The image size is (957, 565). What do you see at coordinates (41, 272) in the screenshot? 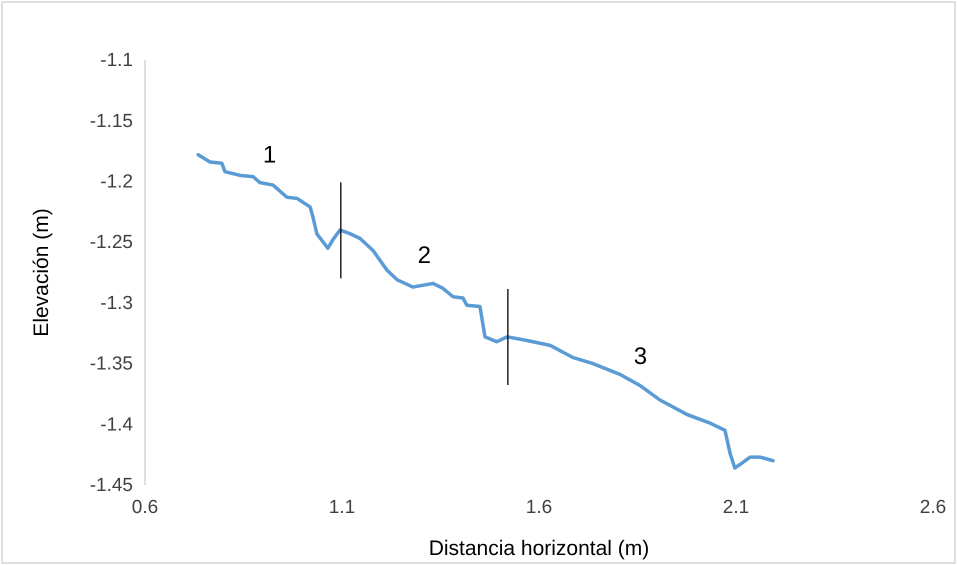
I see `y-axis-title: Elevación (m)` at bounding box center [41, 272].